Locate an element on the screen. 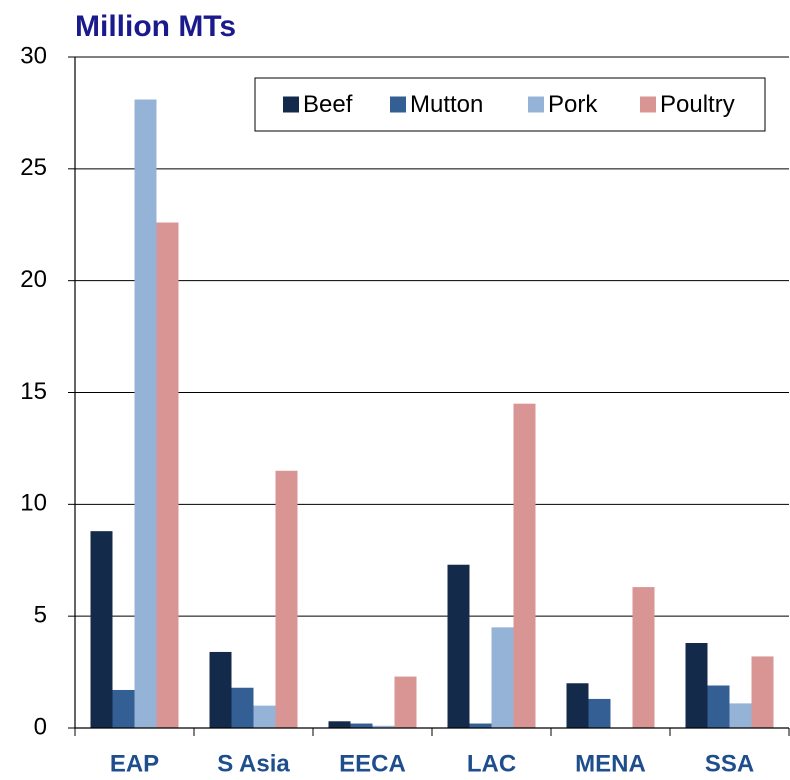 The height and width of the screenshot is (780, 790). x-tick-label: SSA is located at coordinates (729, 763).